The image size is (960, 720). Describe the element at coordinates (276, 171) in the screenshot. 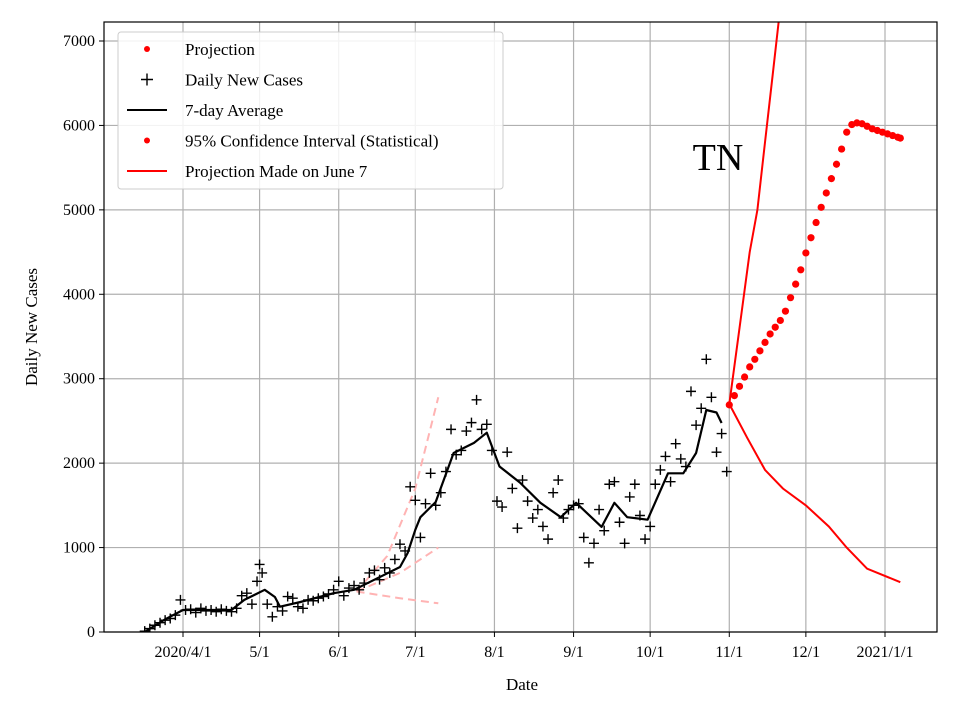

I see `legend-label: Projection Made on June 7` at that location.